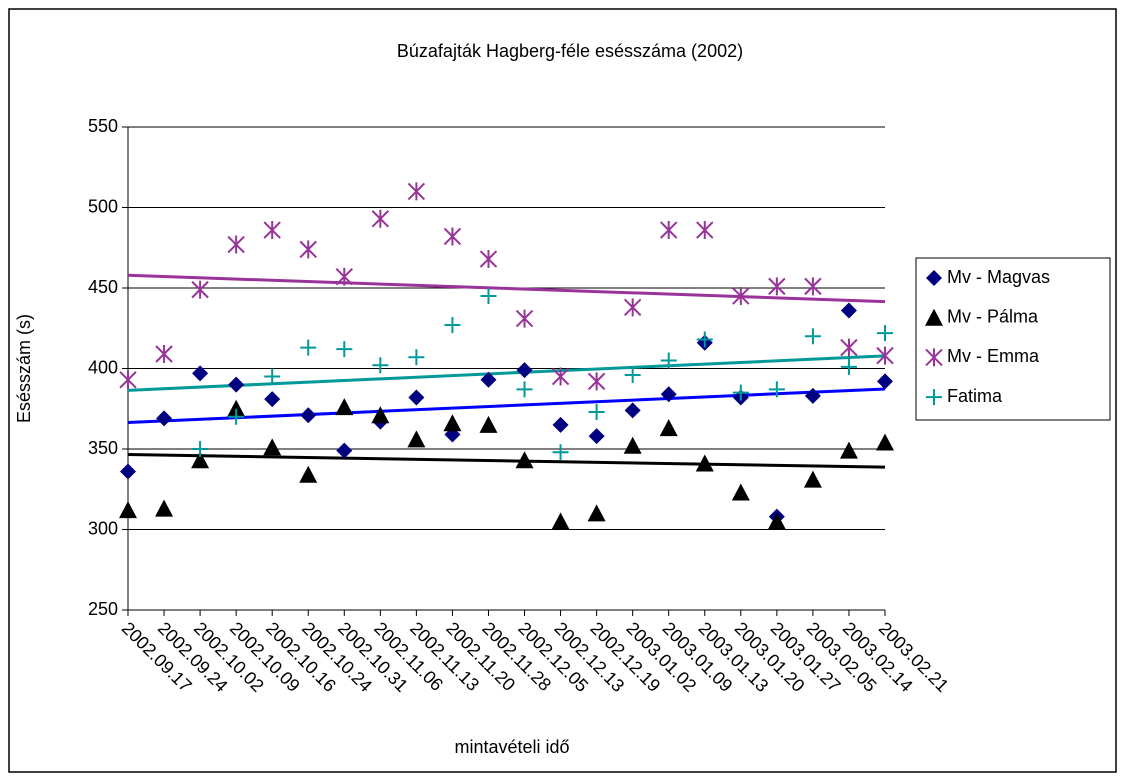 The image size is (1126, 781). What do you see at coordinates (103, 287) in the screenshot?
I see `y-tick-label: 450` at bounding box center [103, 287].